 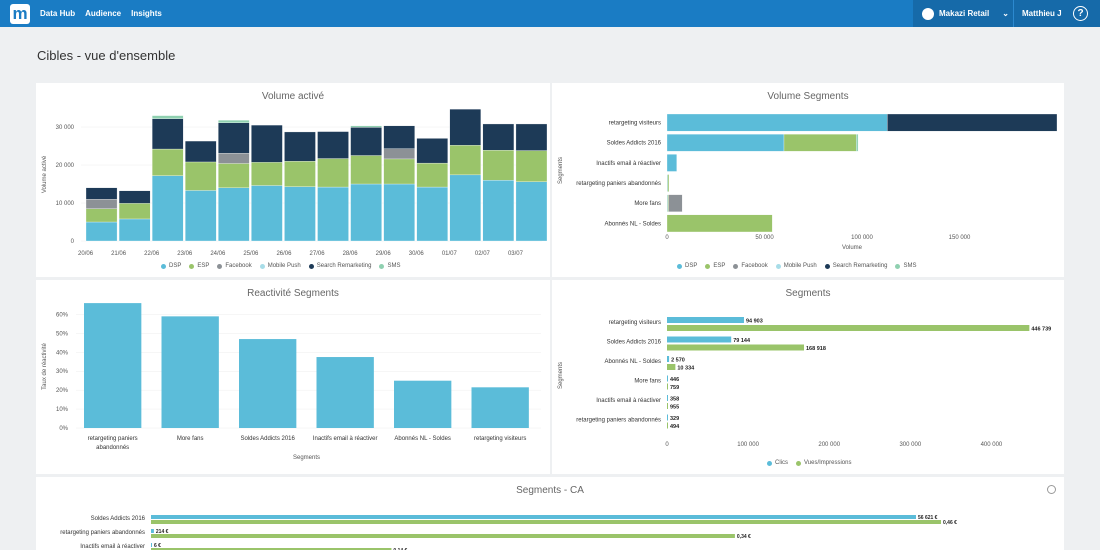 I want to click on app-logo: m, so click(x=20, y=13).